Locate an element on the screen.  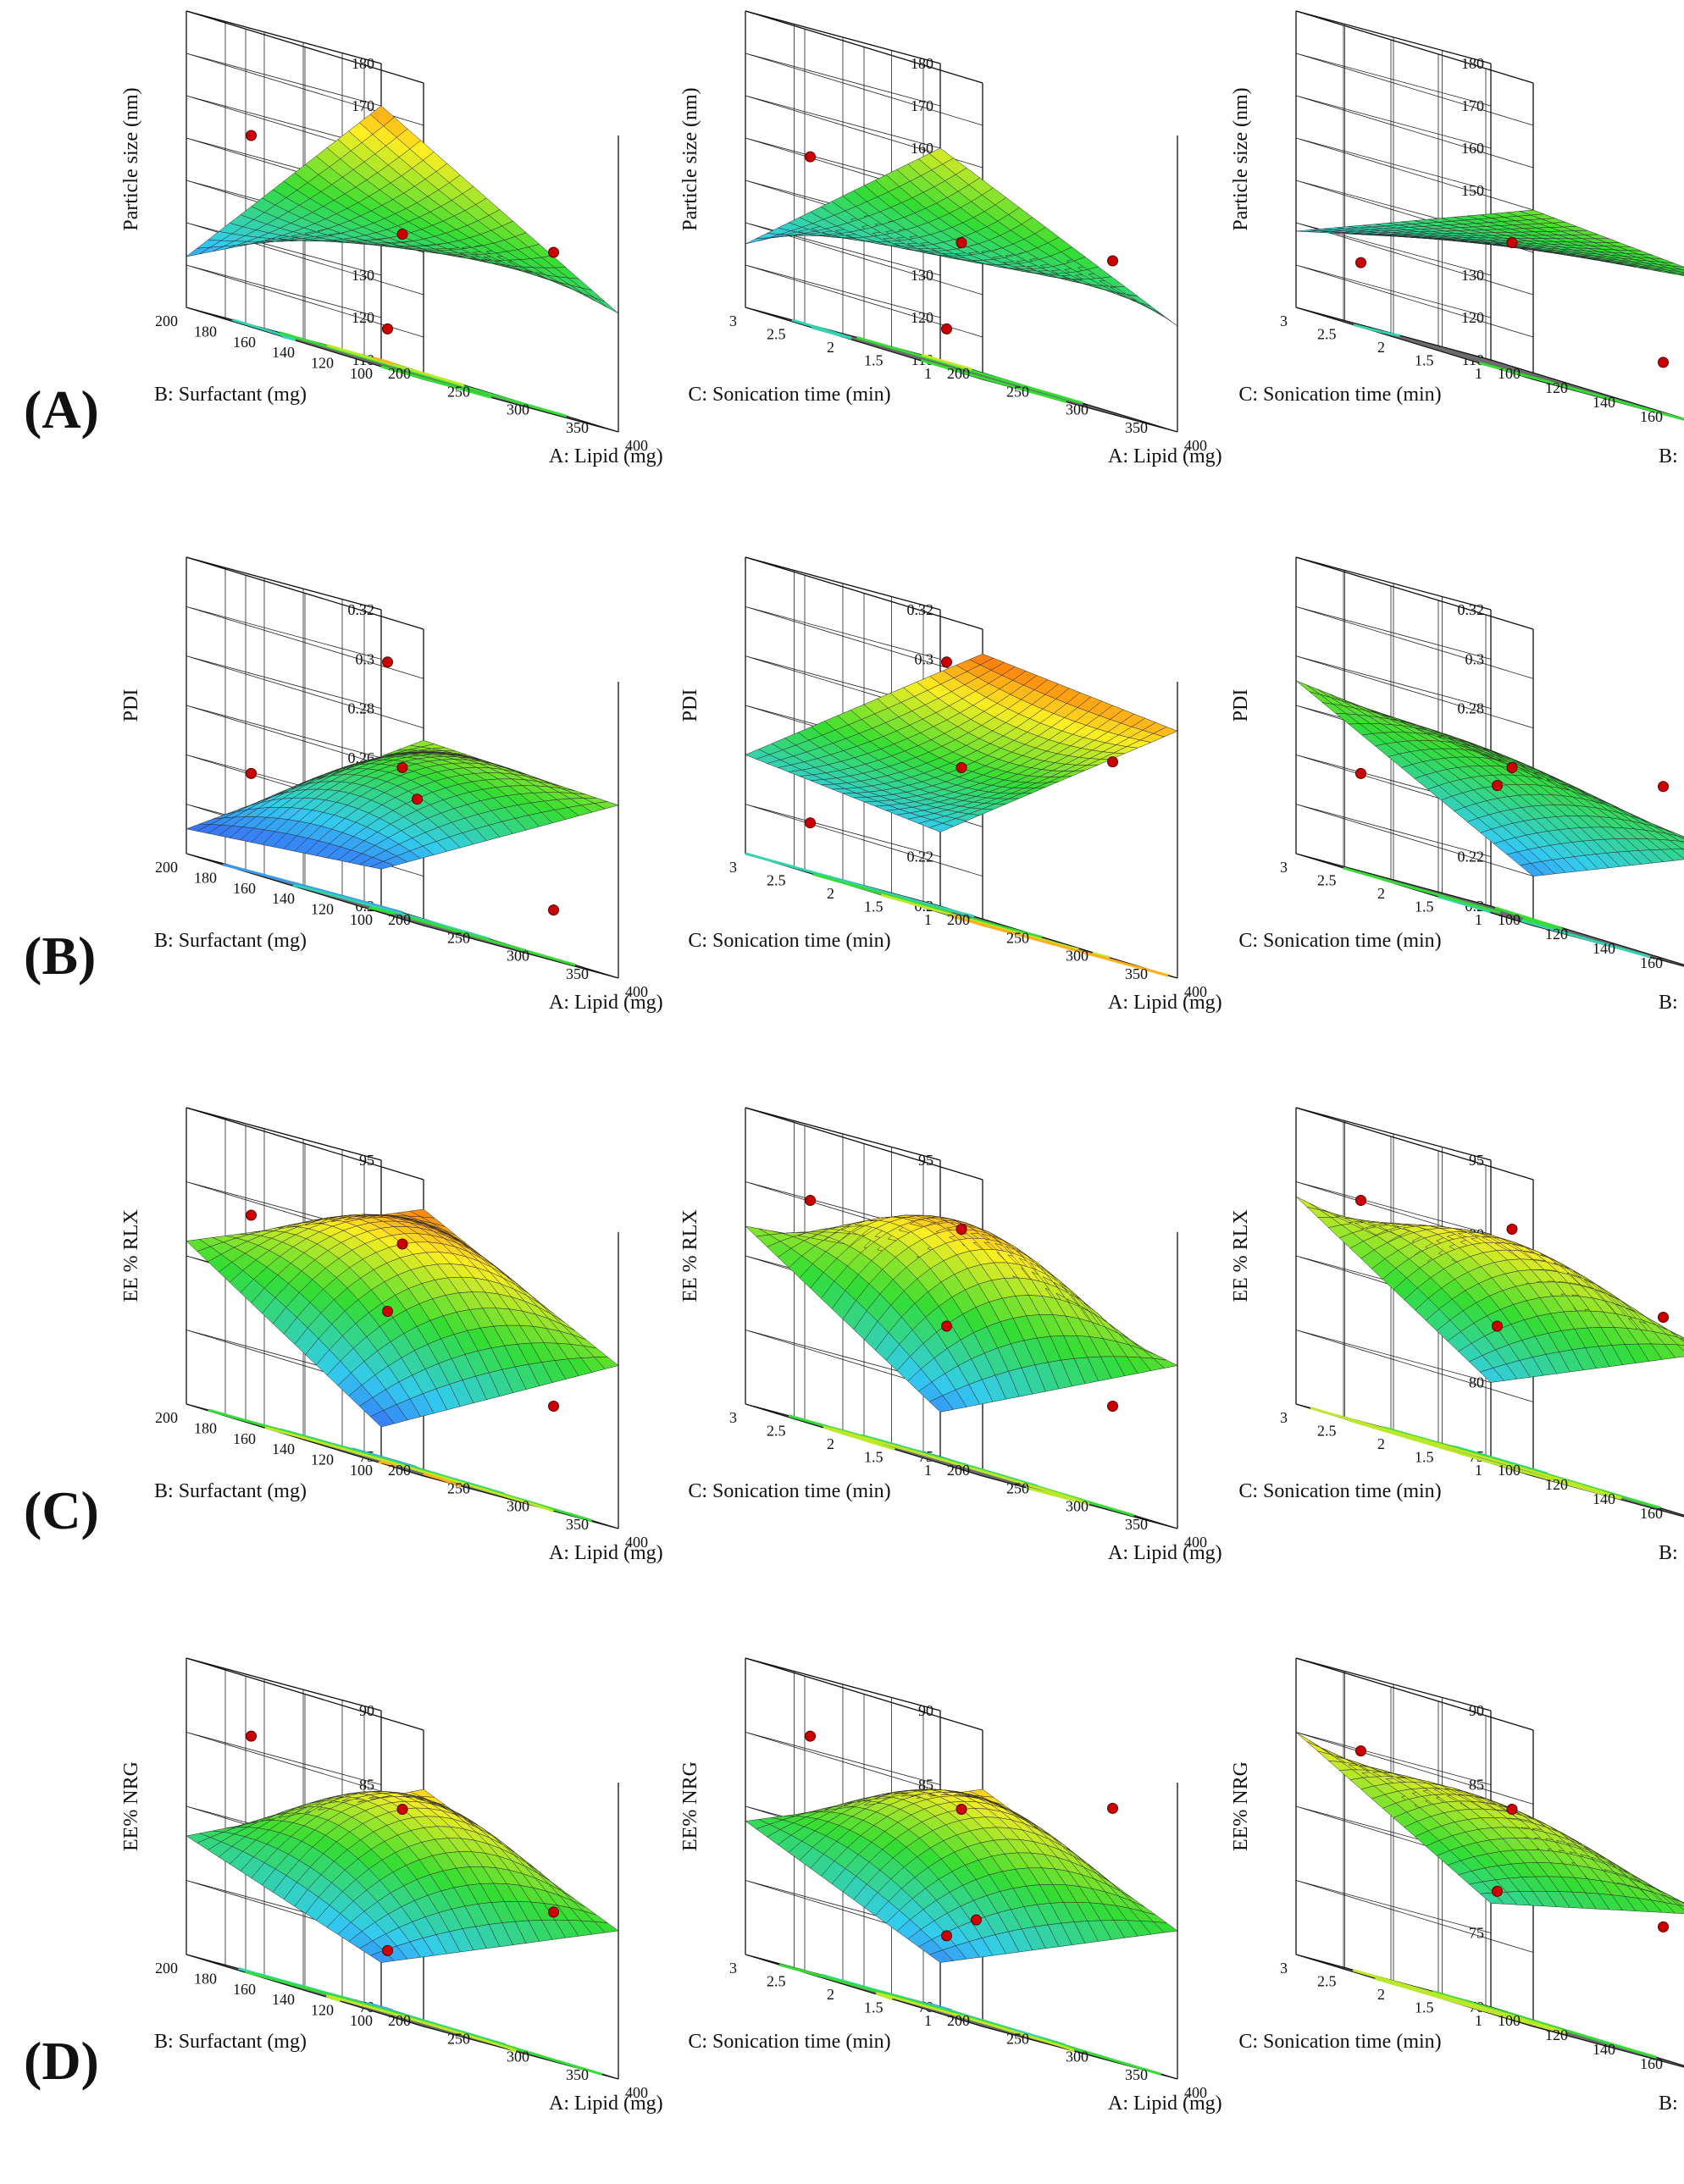
z-tick-label: 0.3 is located at coordinates (924, 658).